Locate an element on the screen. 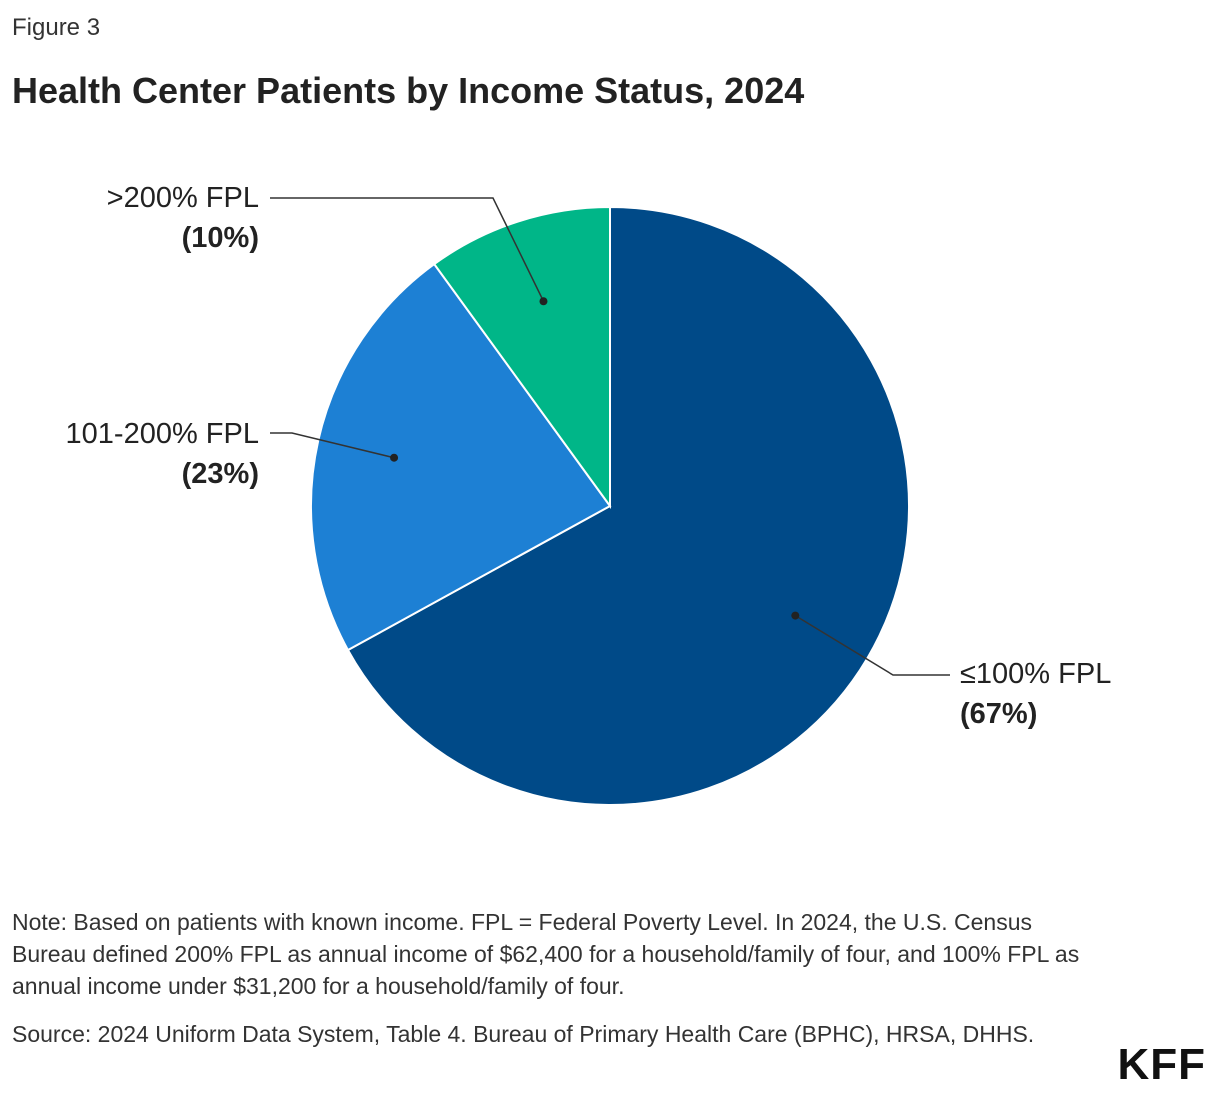 This screenshot has width=1220, height=1096. slice-label-under-100: ≤100% FPL (67%) is located at coordinates (1035, 694).